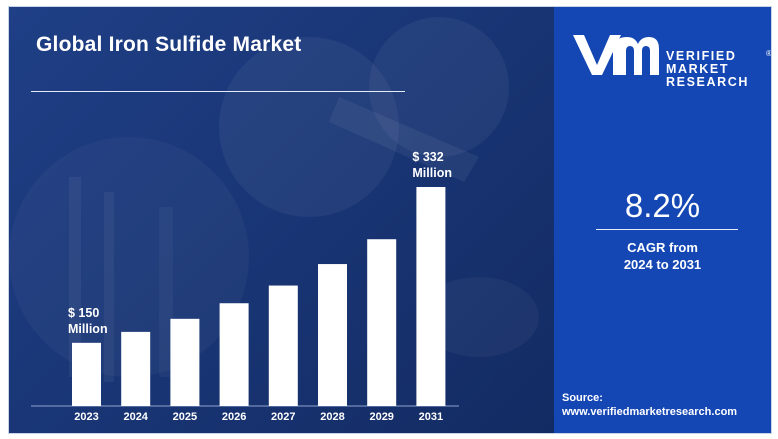  Describe the element at coordinates (650, 412) in the screenshot. I see `source-url: www.verifiedmarketresearch.com` at that location.